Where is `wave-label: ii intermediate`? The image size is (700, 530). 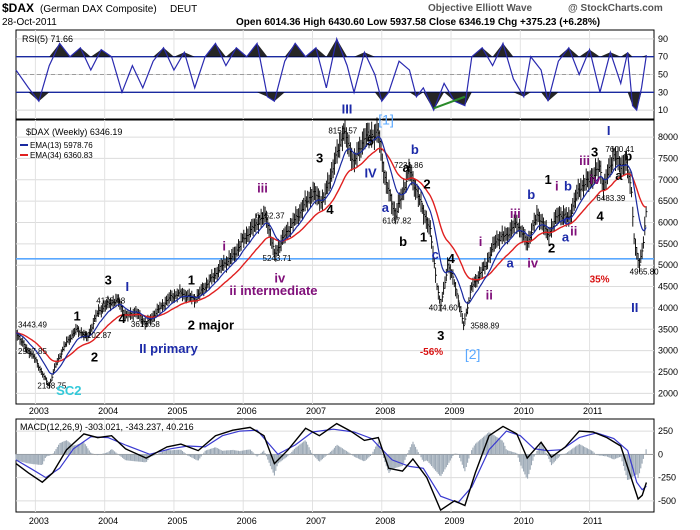
wave-label: ii intermediate is located at coordinates (273, 290).